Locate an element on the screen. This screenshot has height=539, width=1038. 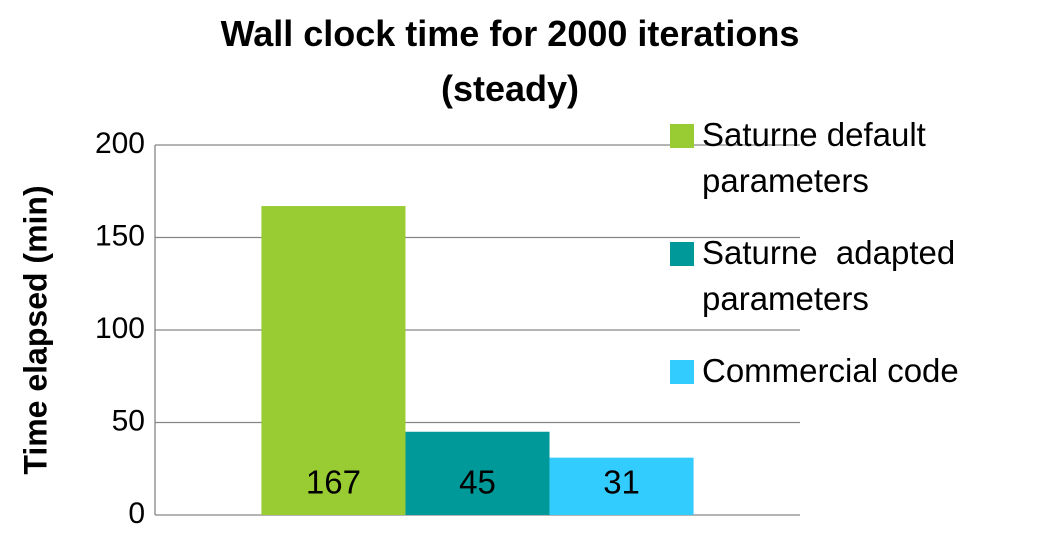
legend-label: Saturne default parameters is located at coordinates (819, 157).